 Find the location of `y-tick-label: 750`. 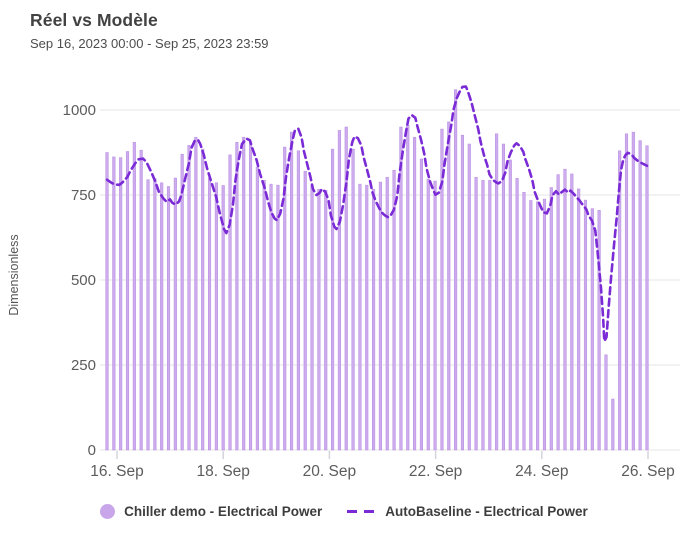

y-tick-label: 750 is located at coordinates (83, 195).